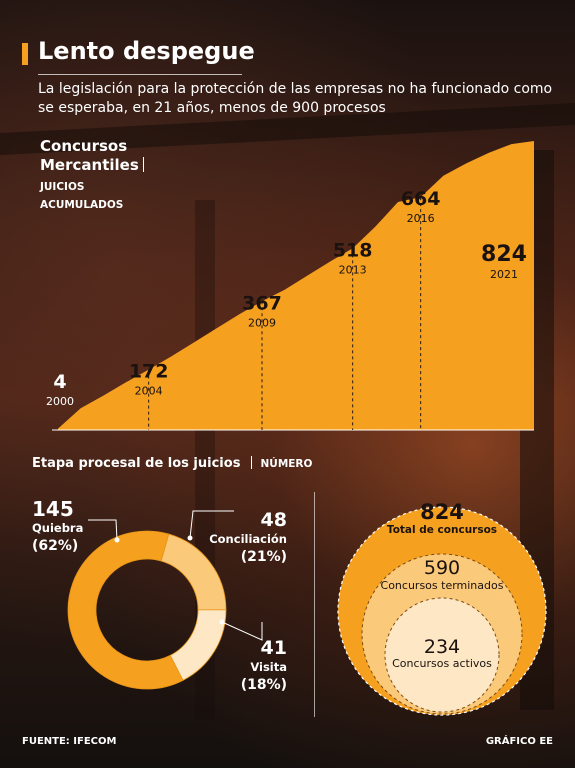 Image resolution: width=575 pixels, height=768 pixels. Describe the element at coordinates (190, 538) in the screenshot. I see `leader-dot-conciliacion` at that location.